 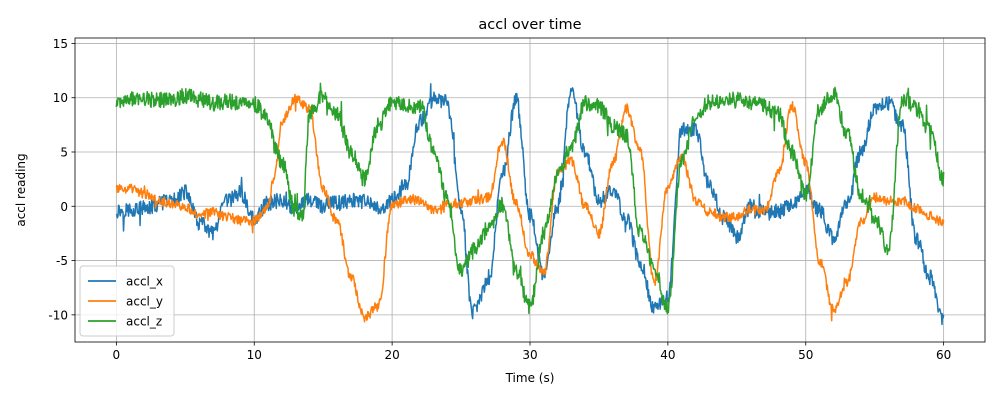 I want to click on legend: accl_x accl_y accl_z, so click(x=127, y=301).